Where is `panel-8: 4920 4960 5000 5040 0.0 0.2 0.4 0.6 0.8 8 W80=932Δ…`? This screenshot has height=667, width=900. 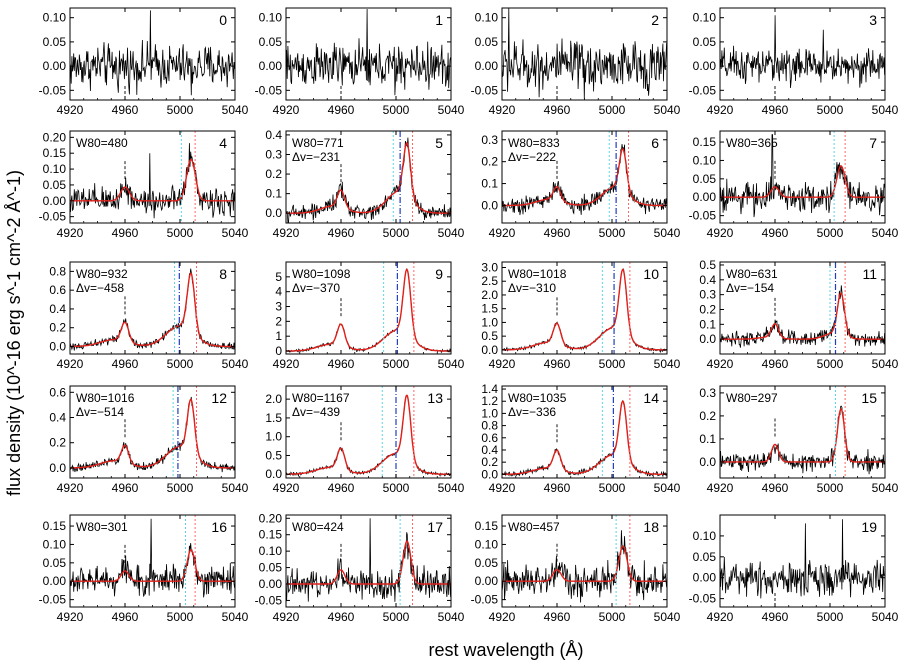 panel-8: 4920 4960 5000 5040 0.0 0.2 0.4 0.6 0.8 8 W80=932Δ… is located at coordinates (149, 316).